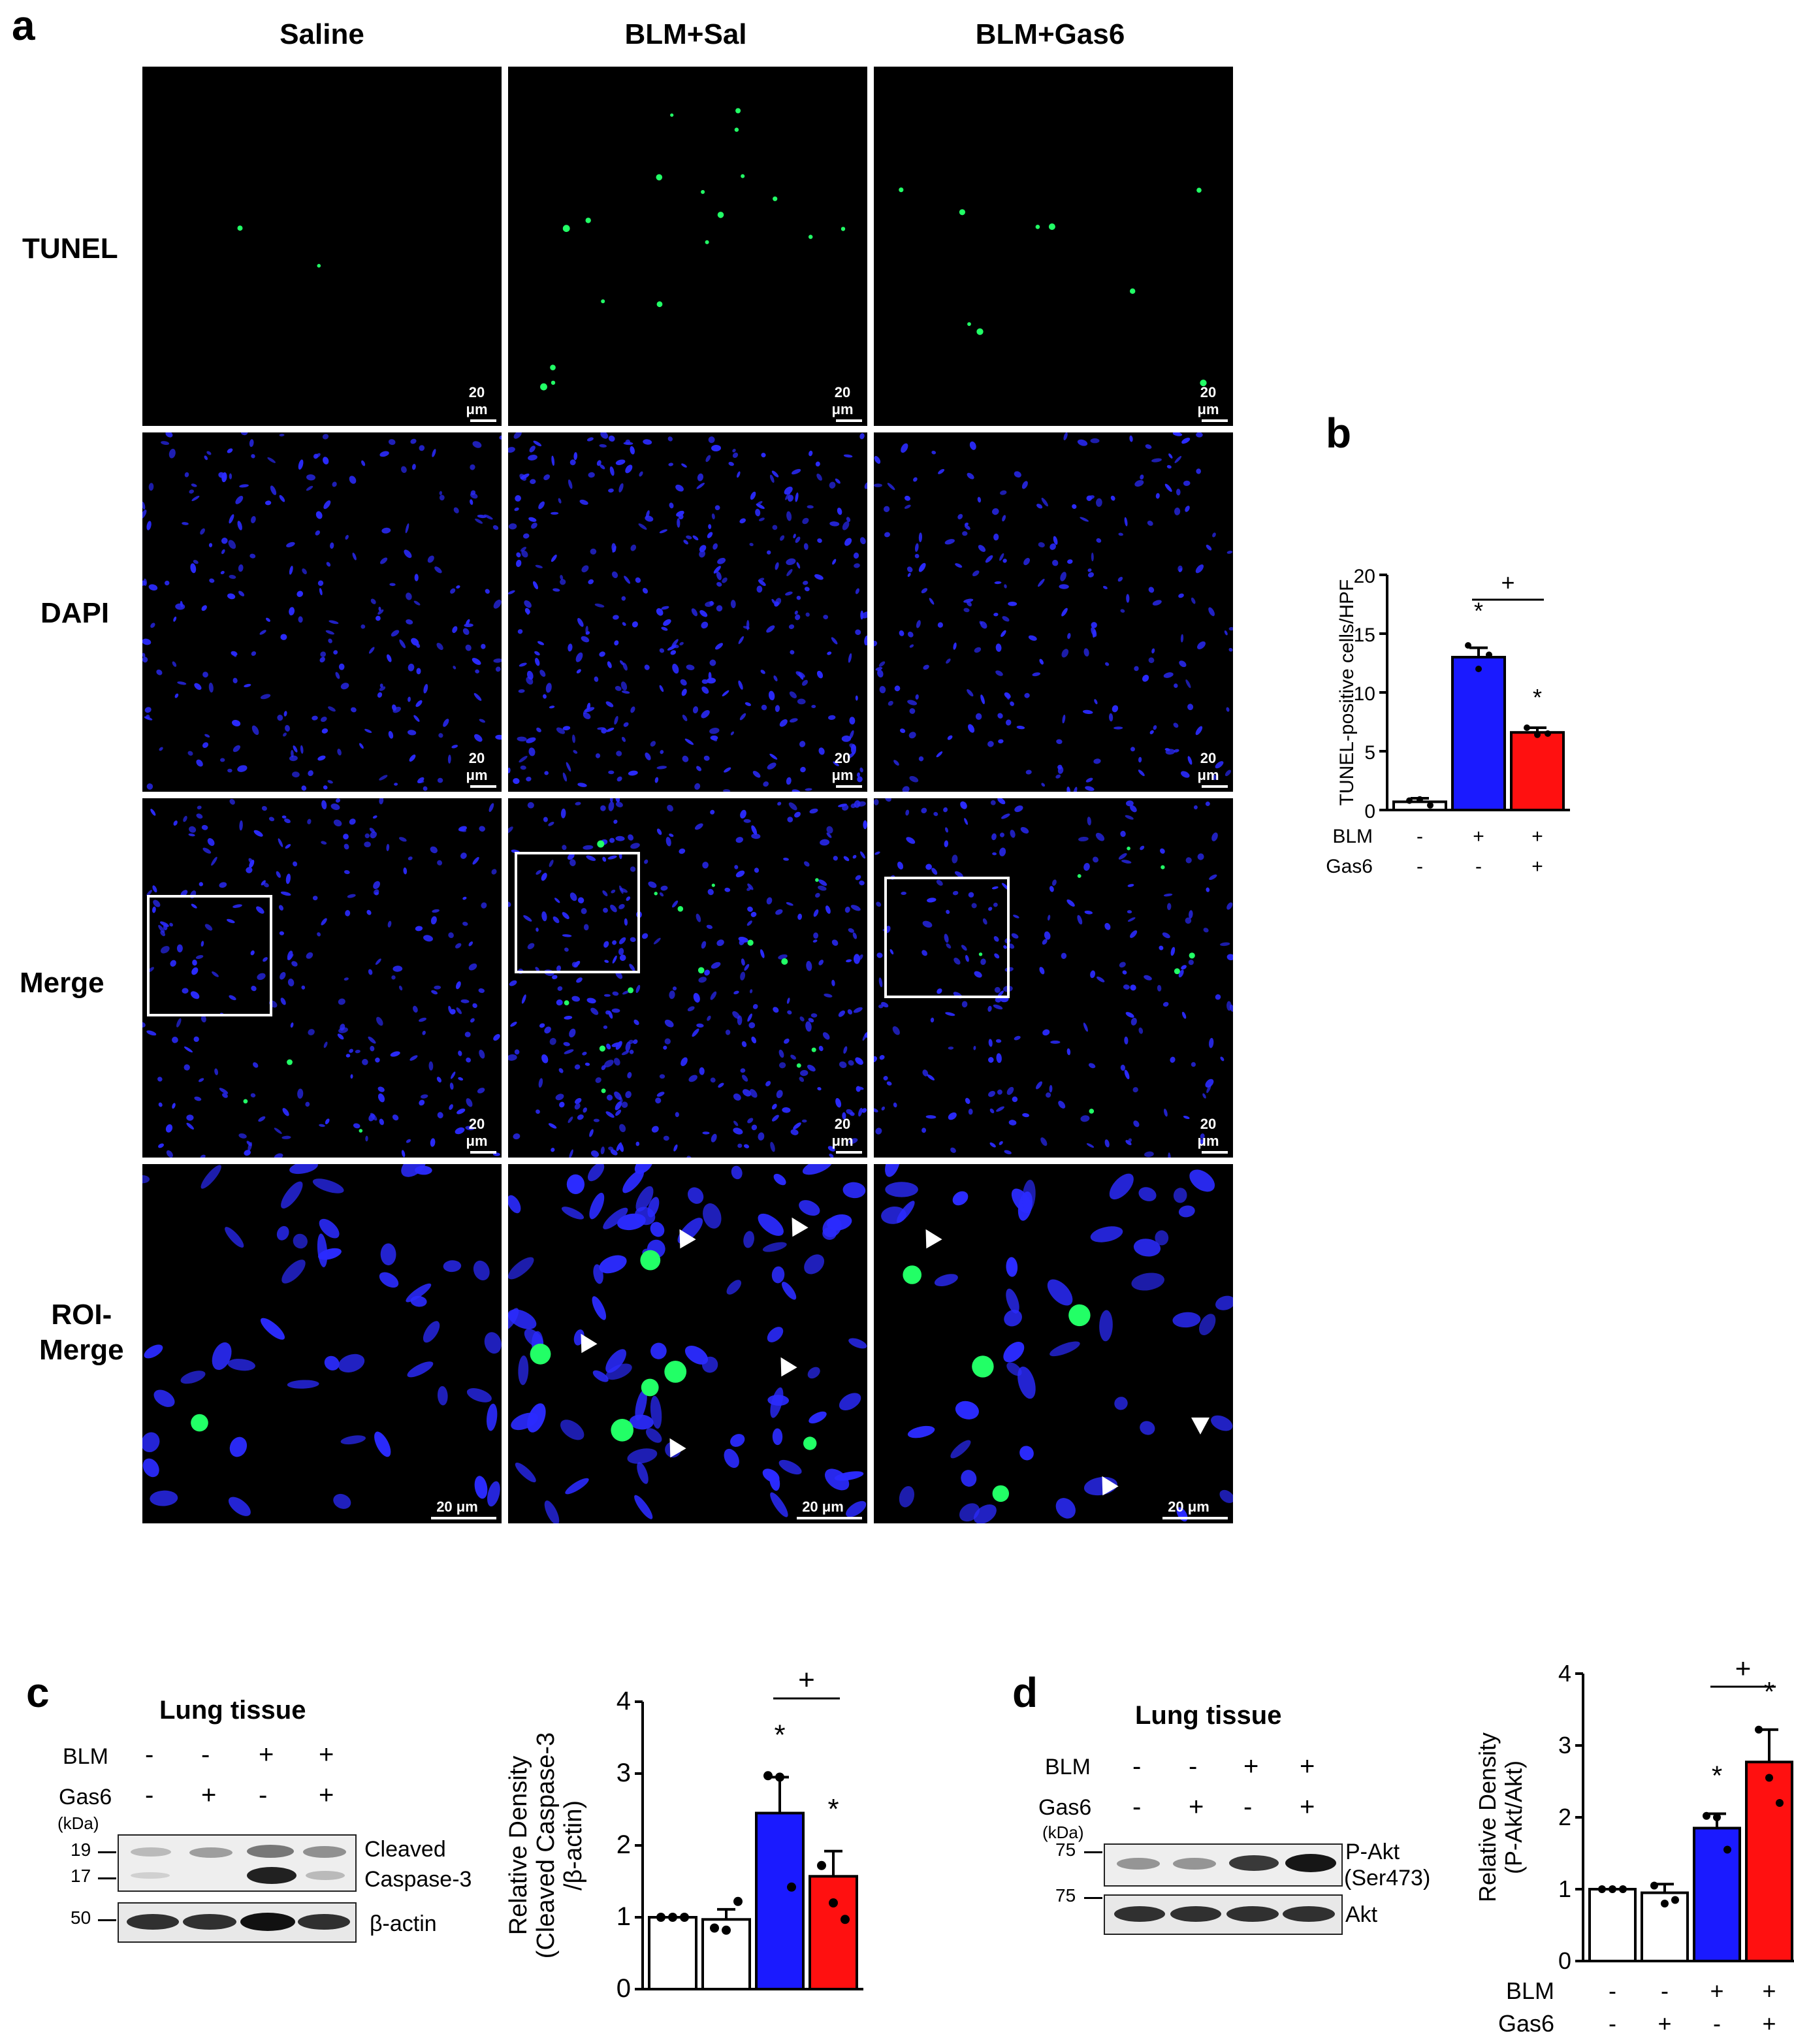 This screenshot has width=1794, height=2044. What do you see at coordinates (1612, 2023) in the screenshot?
I see `sign-value: -` at bounding box center [1612, 2023].